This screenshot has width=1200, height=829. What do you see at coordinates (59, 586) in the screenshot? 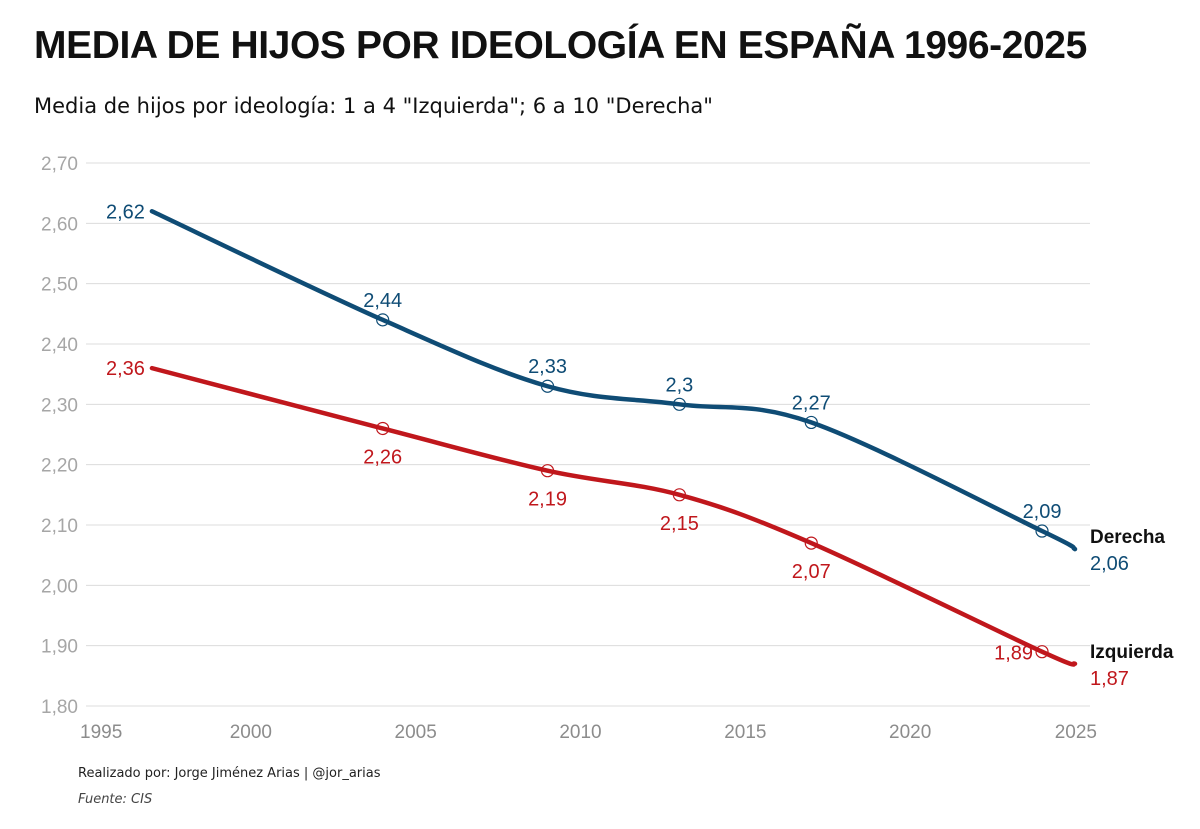
I see `y-tick-label: 2,00` at bounding box center [59, 586].